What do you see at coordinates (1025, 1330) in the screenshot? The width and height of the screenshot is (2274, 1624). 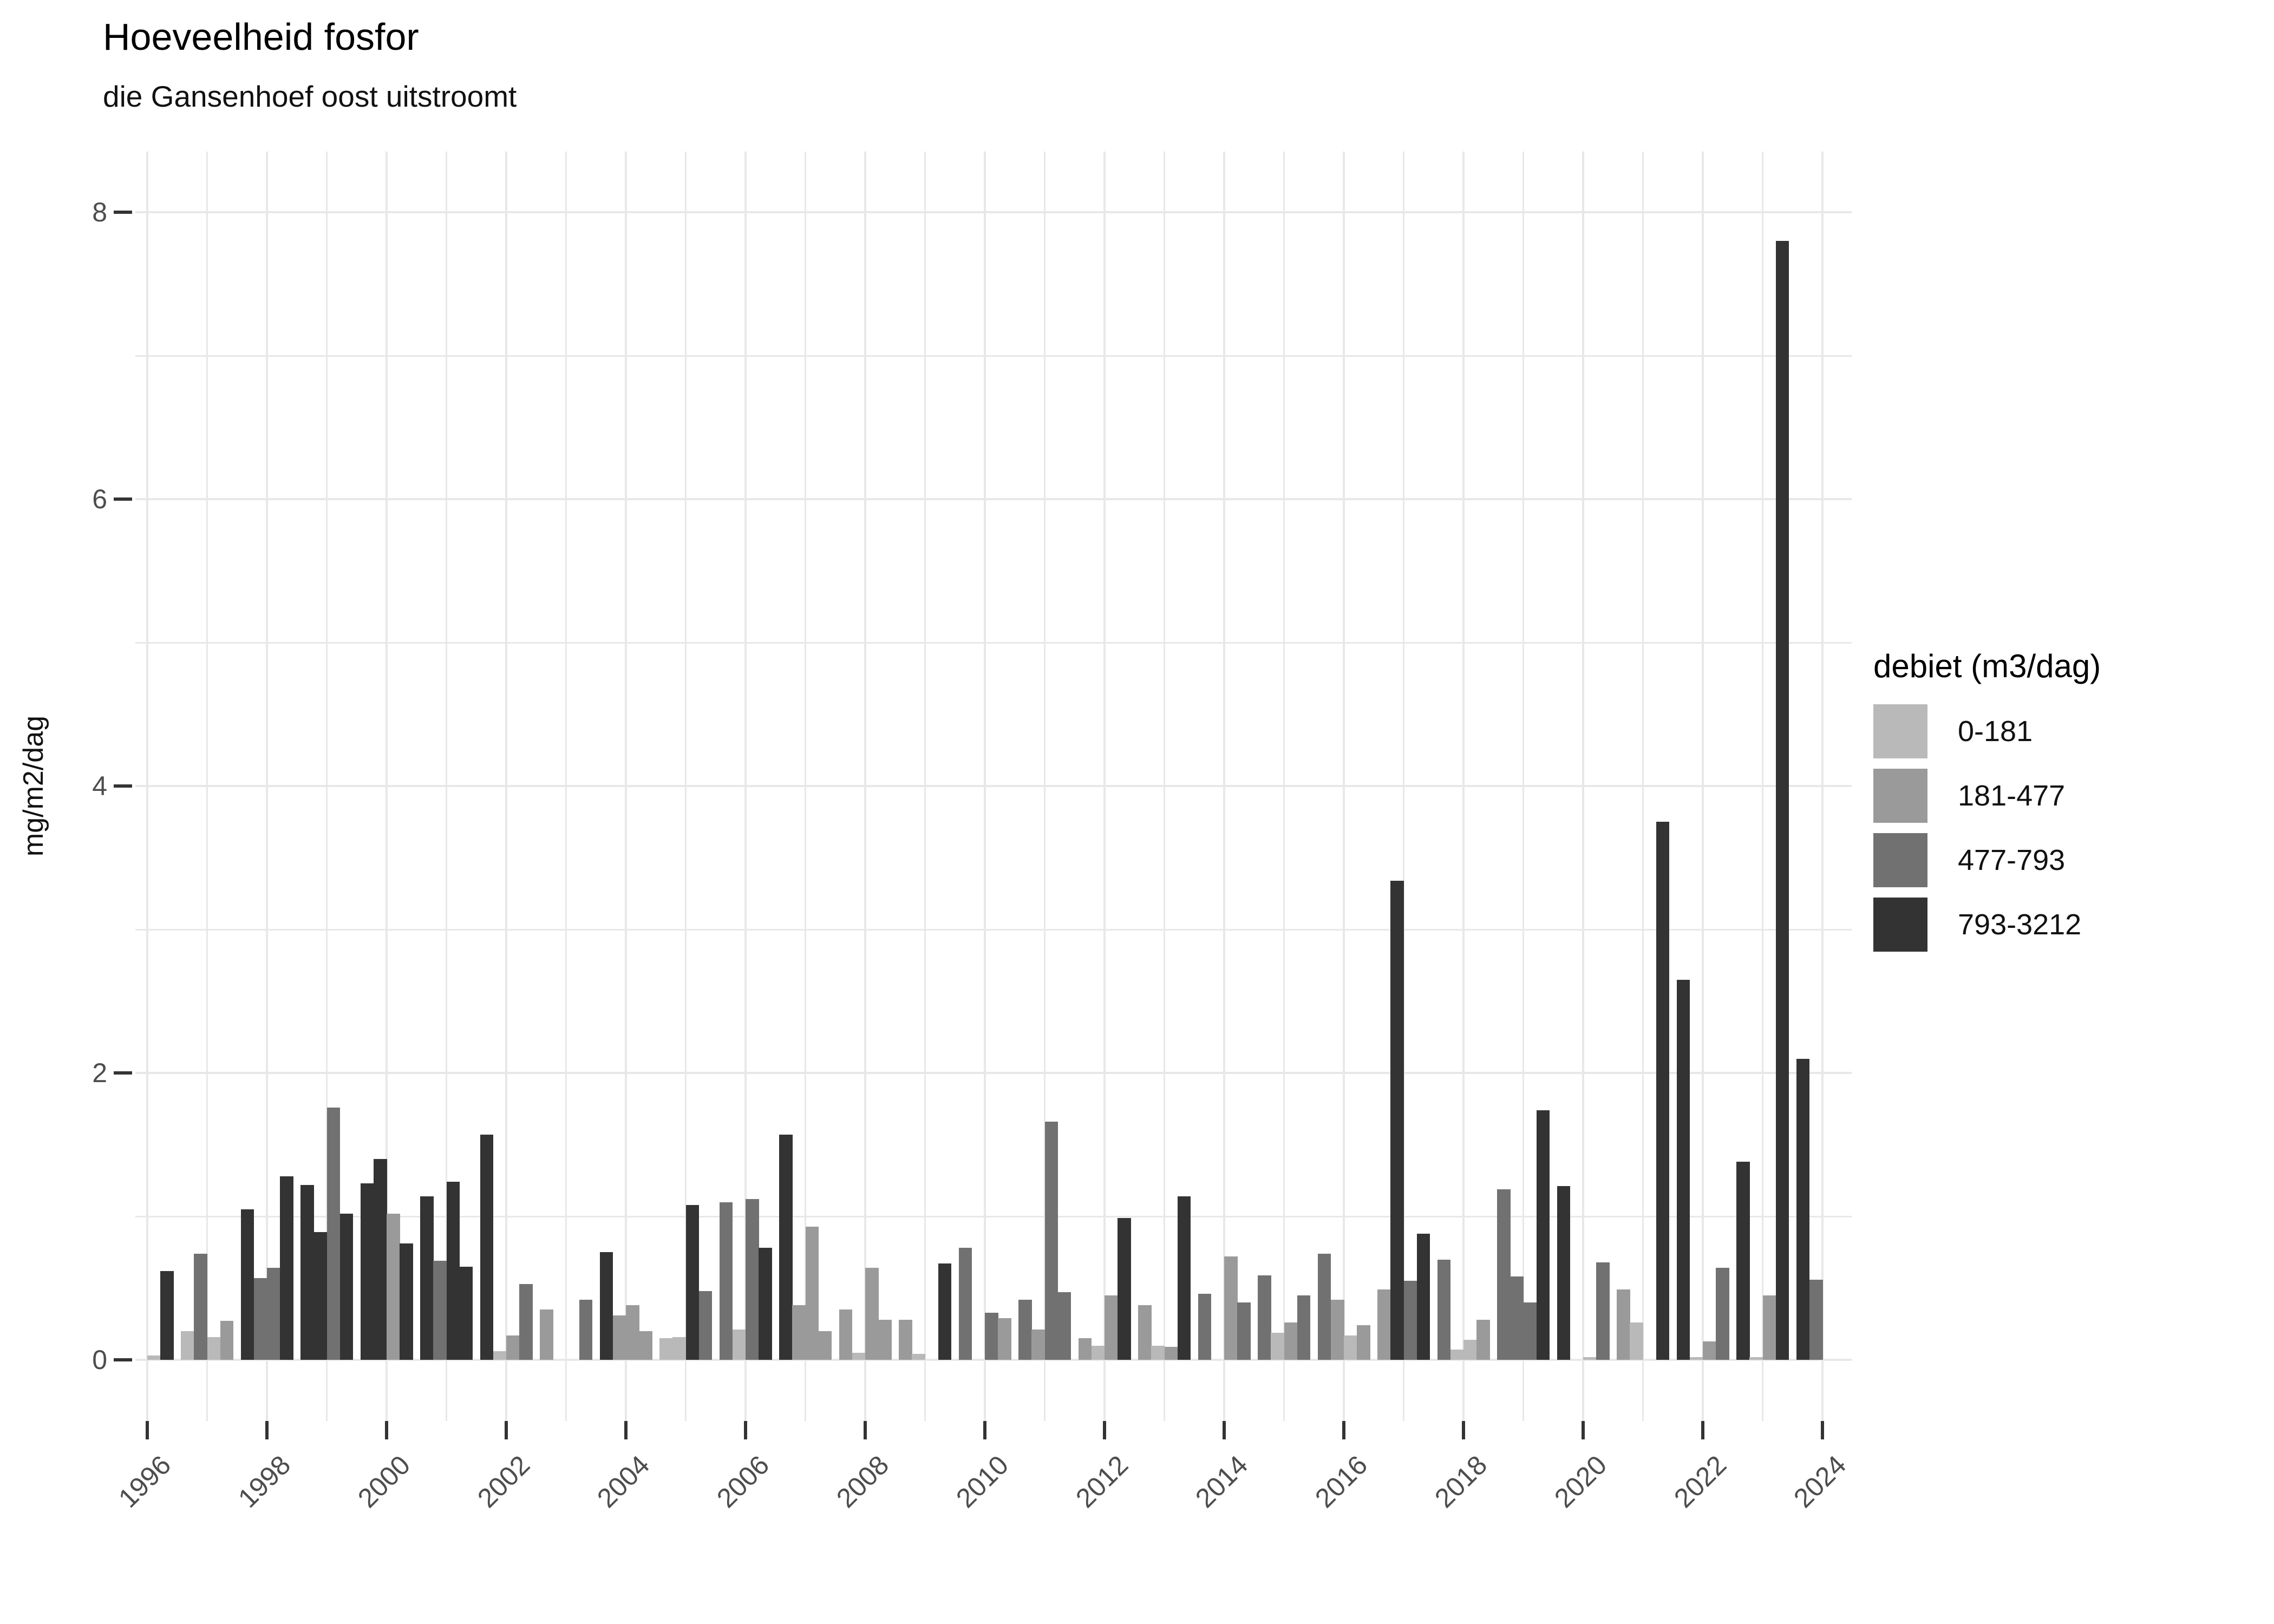 I see `bar-2011-q1` at bounding box center [1025, 1330].